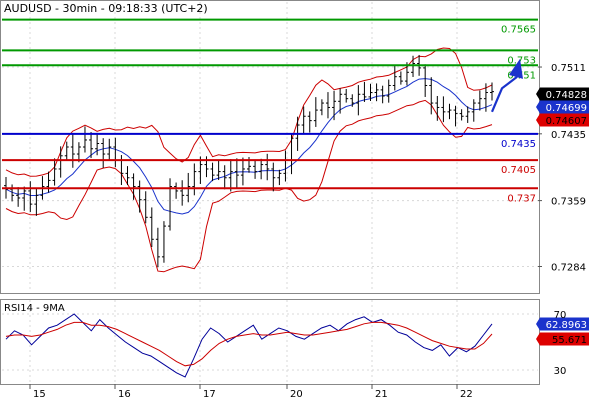 The image size is (590, 400). Describe the element at coordinates (566, 108) in the screenshot. I see `price-tag: 0.74699` at that location.